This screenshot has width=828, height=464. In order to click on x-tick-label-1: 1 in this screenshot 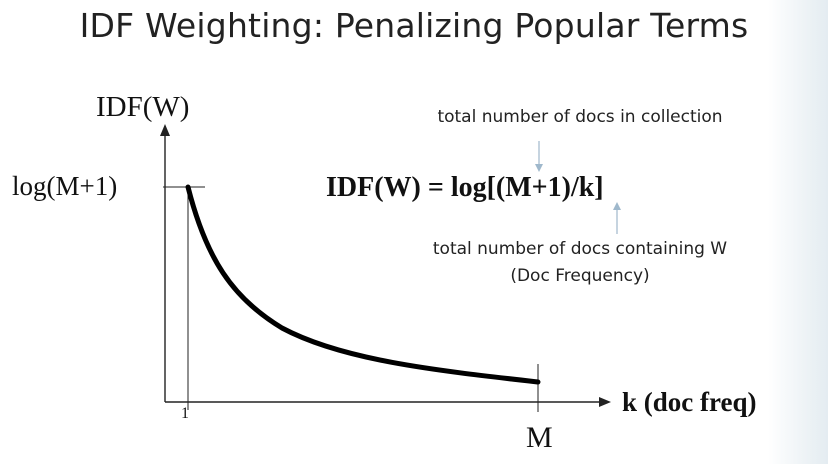, I will do `click(185, 413)`.